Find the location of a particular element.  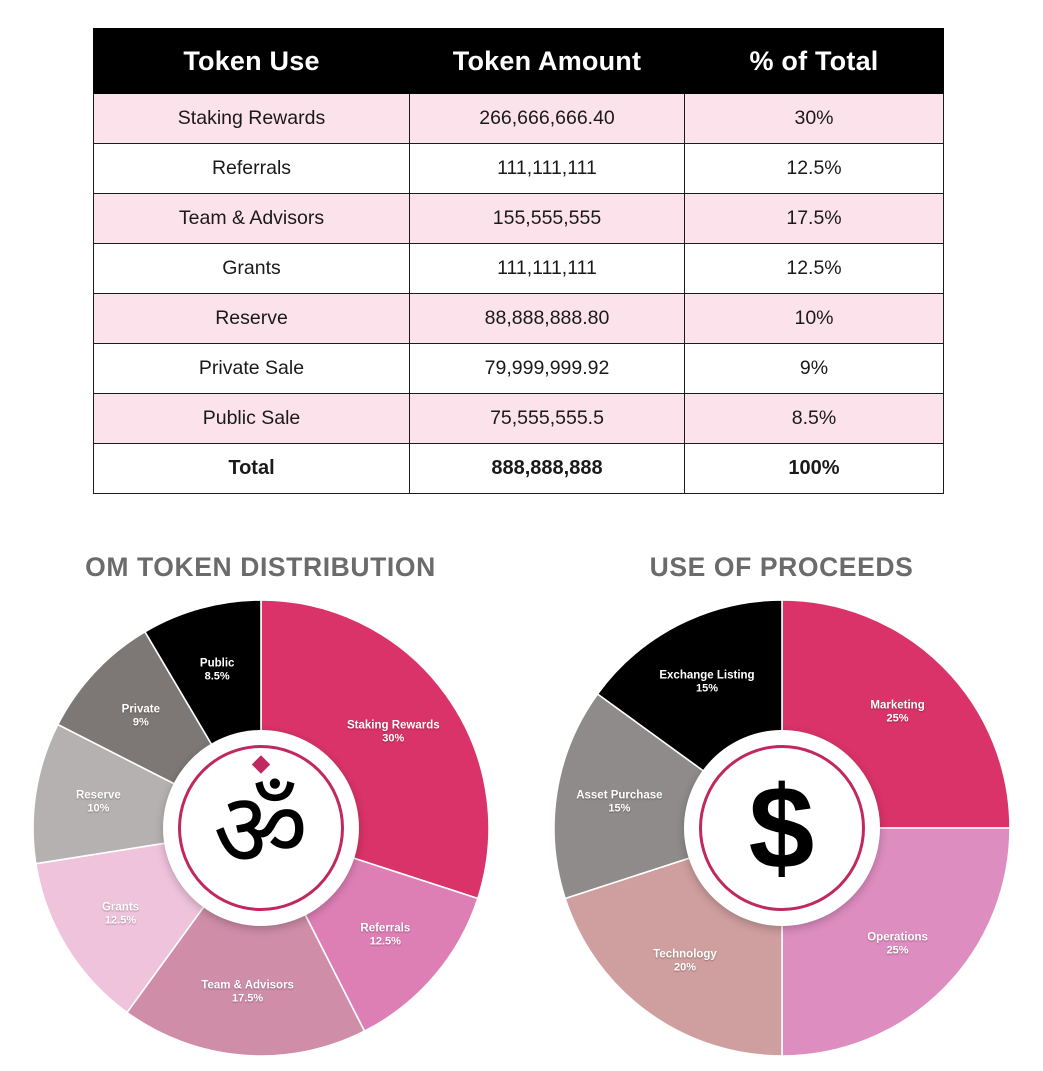

chart-center-badge: ॐ is located at coordinates (260, 828).